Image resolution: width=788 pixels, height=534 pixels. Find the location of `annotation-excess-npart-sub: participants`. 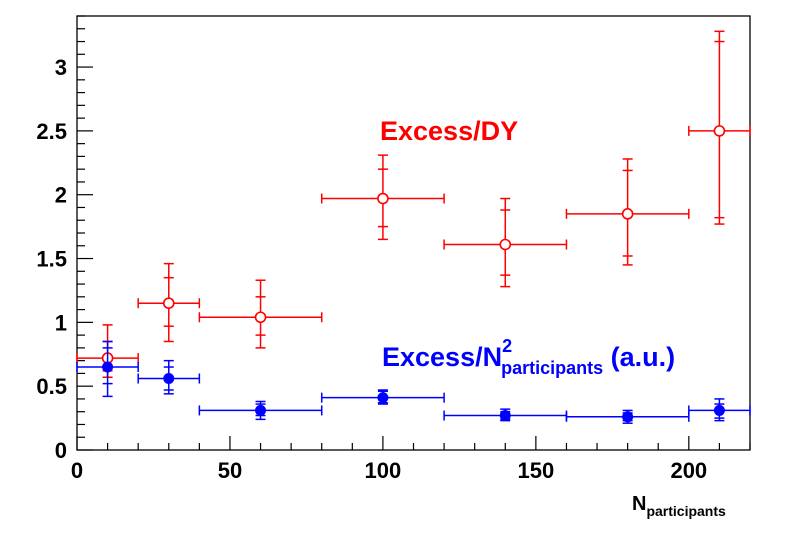

annotation-excess-npart-sub: participants is located at coordinates (552, 368).